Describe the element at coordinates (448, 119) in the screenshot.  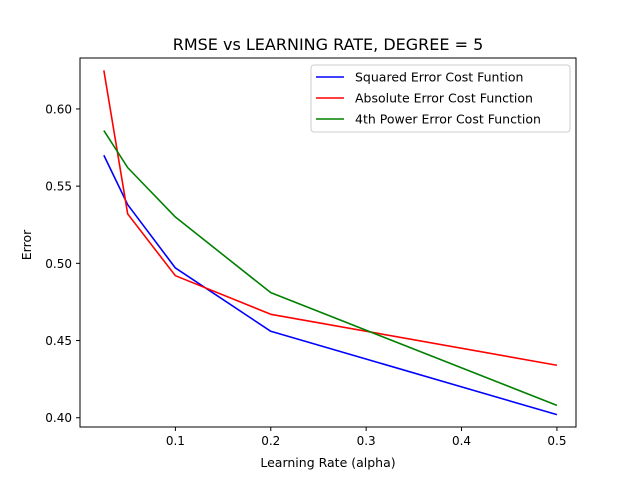
I see `legend-label-3: 4th Power Error Cost Function` at that location.